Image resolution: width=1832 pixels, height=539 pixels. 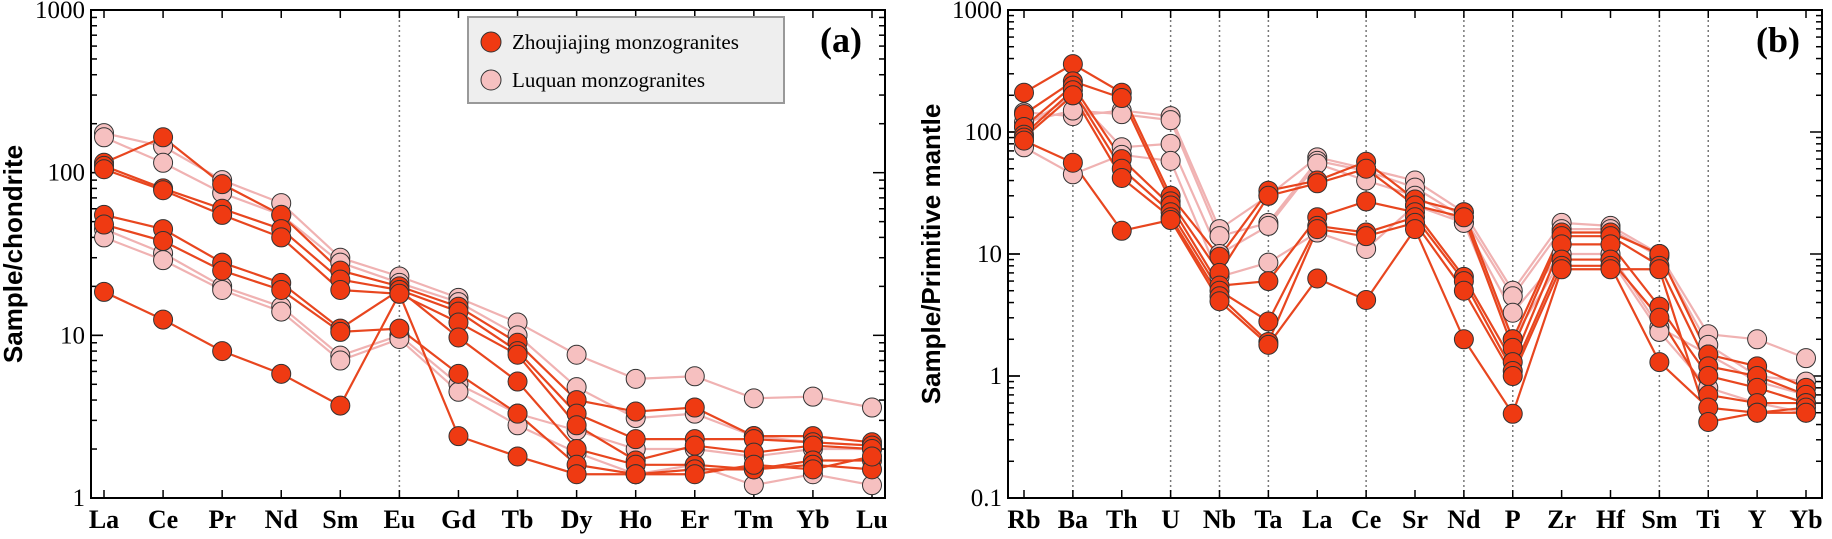 What do you see at coordinates (986, 498) in the screenshot?
I see `y-tick-label: 0.1` at bounding box center [986, 498].